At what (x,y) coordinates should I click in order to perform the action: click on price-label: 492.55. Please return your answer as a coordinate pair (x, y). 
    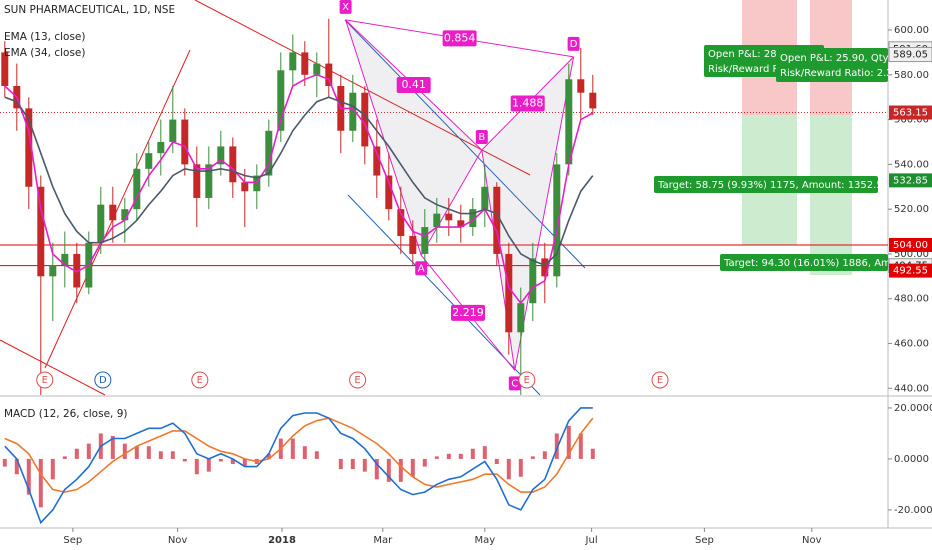
    Looking at the image, I should click on (910, 271).